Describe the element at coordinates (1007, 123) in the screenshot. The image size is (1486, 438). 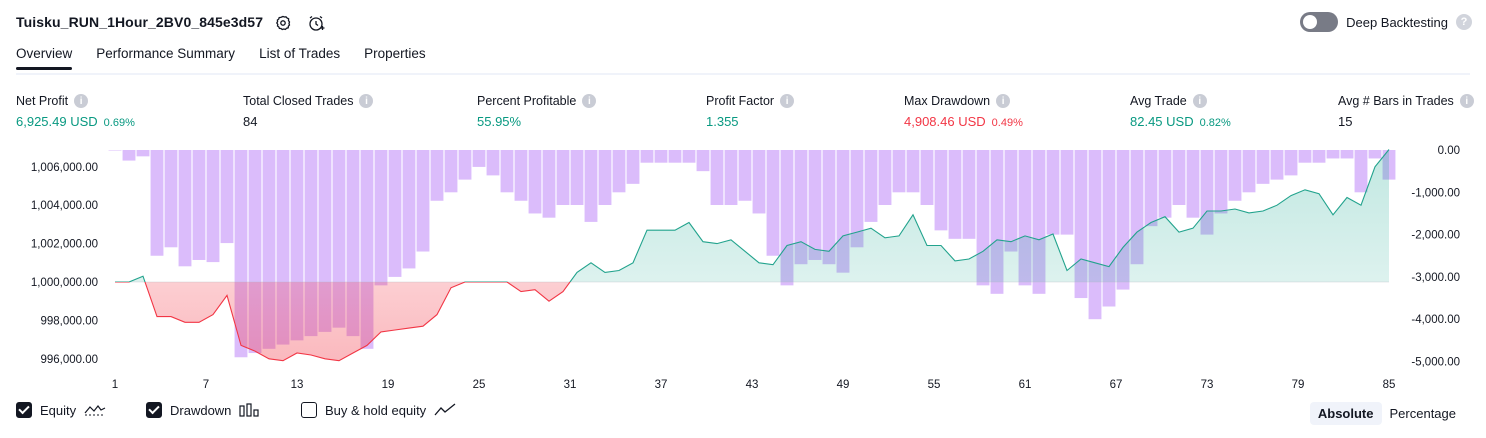
I see `metric-percent: 0.49%` at that location.